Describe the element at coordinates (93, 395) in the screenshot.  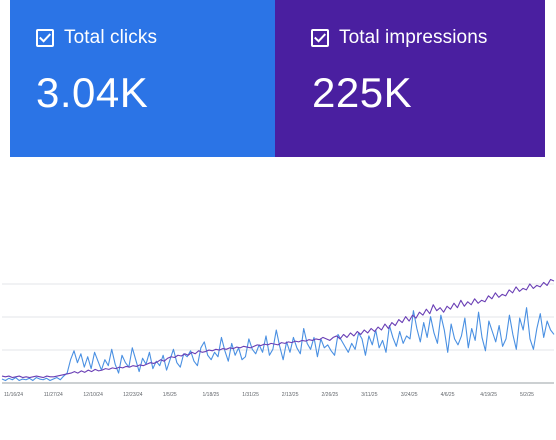
I see `x-tick-label: 12/10/24` at that location.